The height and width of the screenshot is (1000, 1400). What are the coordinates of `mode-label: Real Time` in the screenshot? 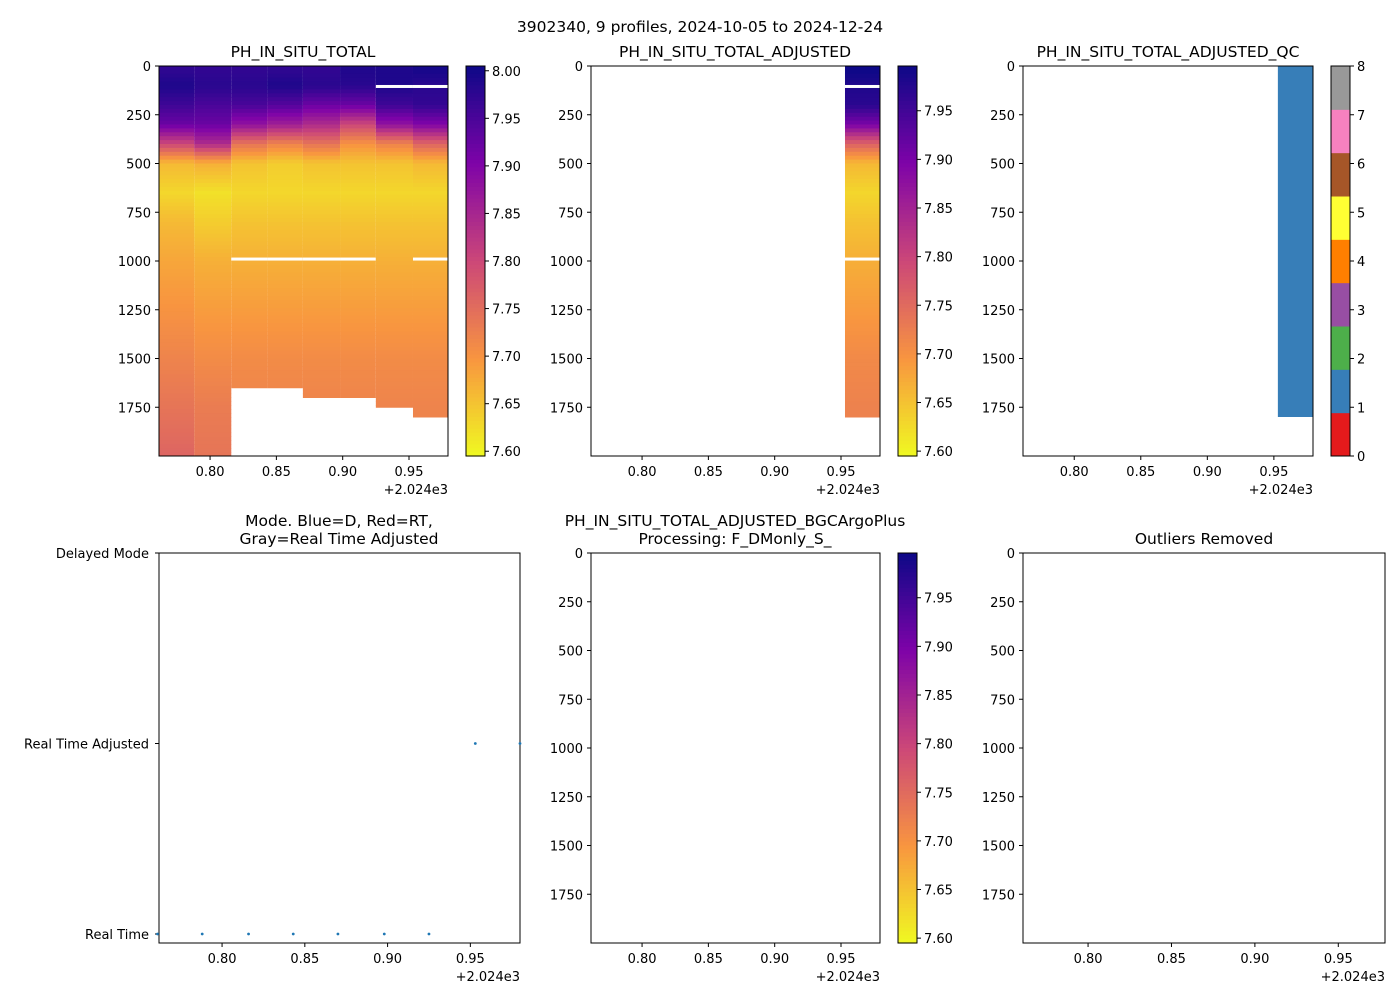 It's located at (117, 935).